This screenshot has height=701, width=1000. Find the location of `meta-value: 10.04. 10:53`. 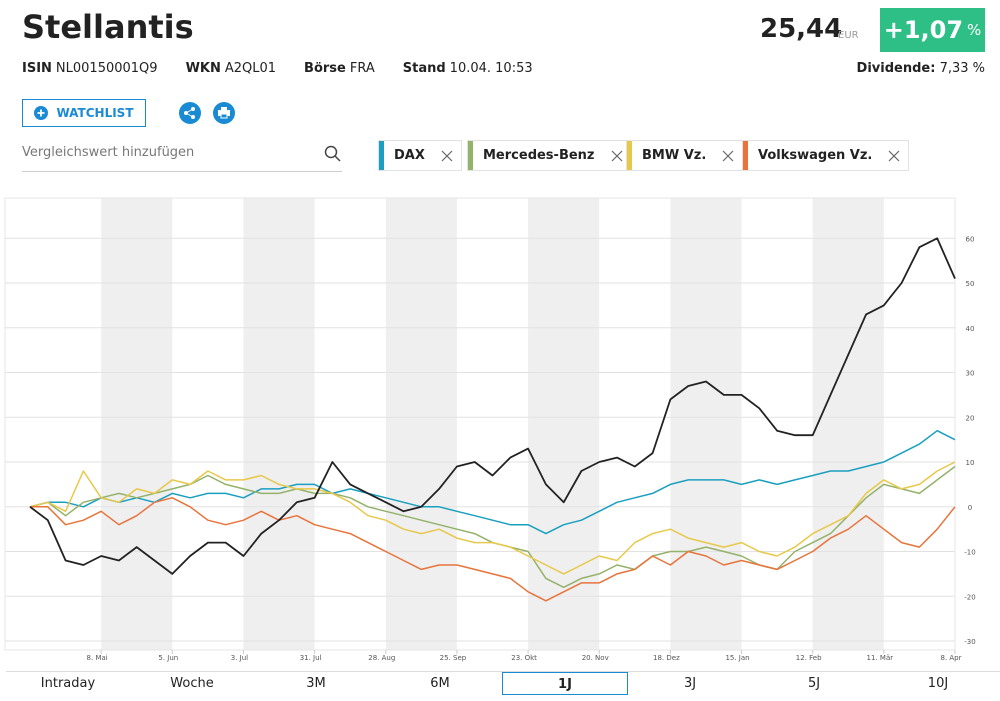

meta-value: 10.04. 10:53 is located at coordinates (491, 68).